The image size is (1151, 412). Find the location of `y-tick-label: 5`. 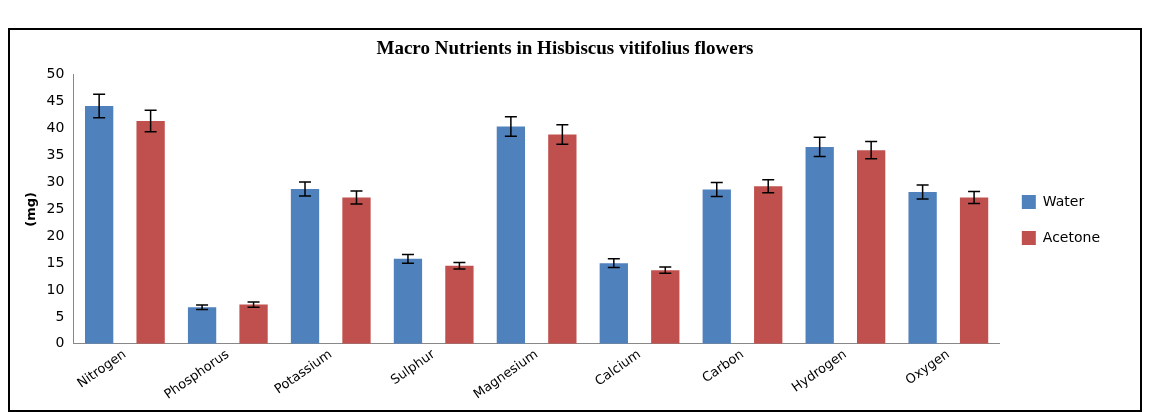

y-tick-label: 5 is located at coordinates (60, 315).